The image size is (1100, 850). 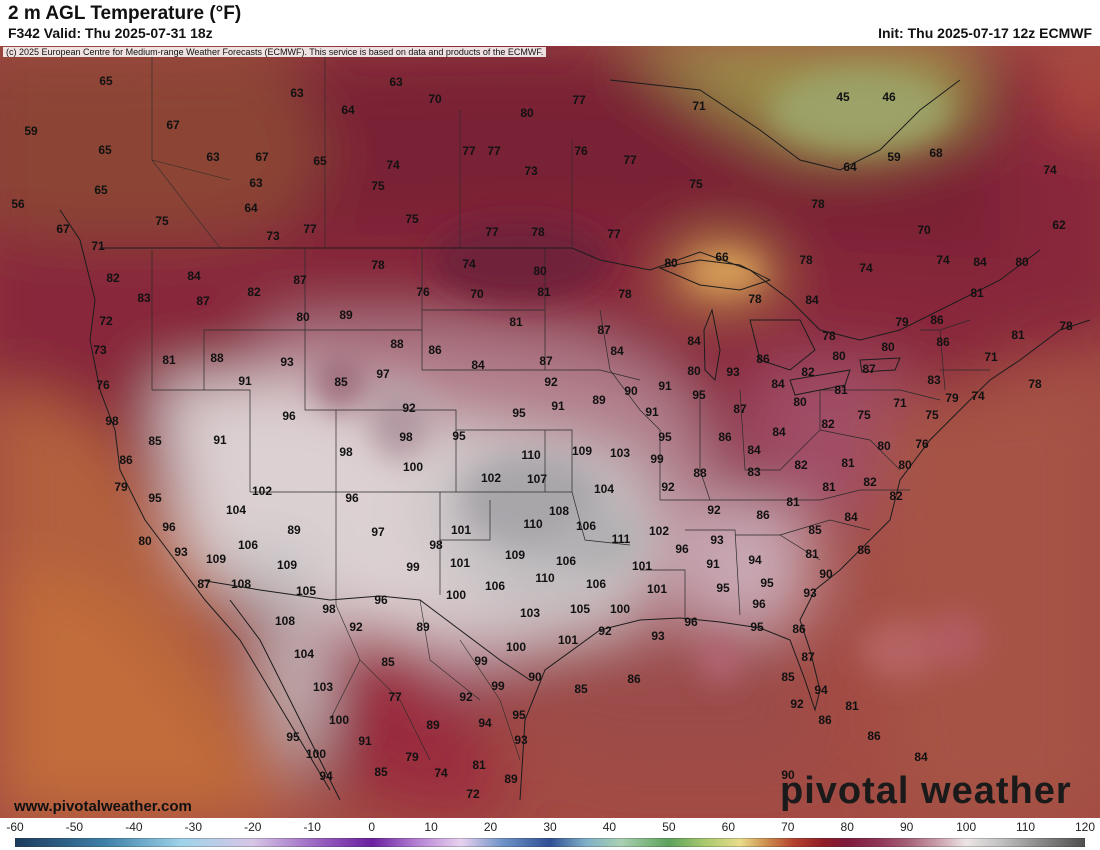 I want to click on temperature-label: 63, so click(x=297, y=93).